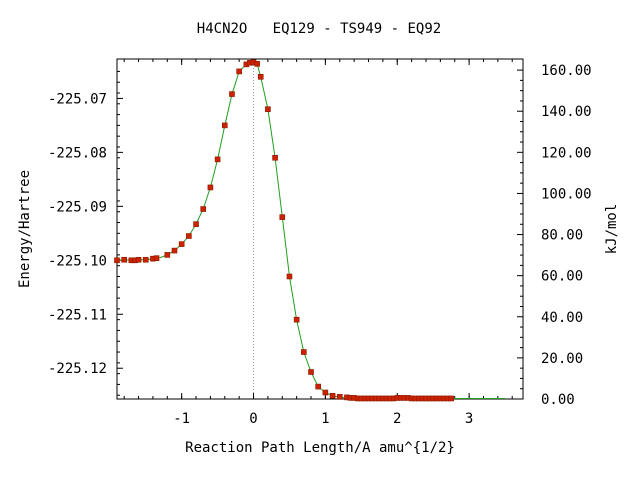 The width and height of the screenshot is (640, 480). Describe the element at coordinates (77, 99) in the screenshot. I see `y-left-tick-label: -225.07` at that location.